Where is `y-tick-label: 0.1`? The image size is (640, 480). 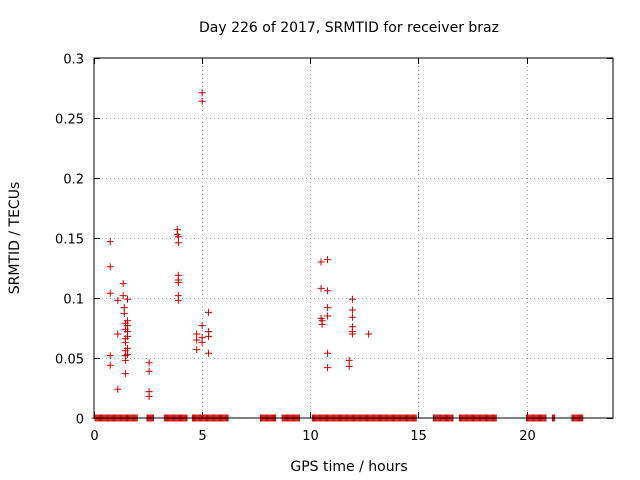 y-tick-label: 0.1 is located at coordinates (73, 300).